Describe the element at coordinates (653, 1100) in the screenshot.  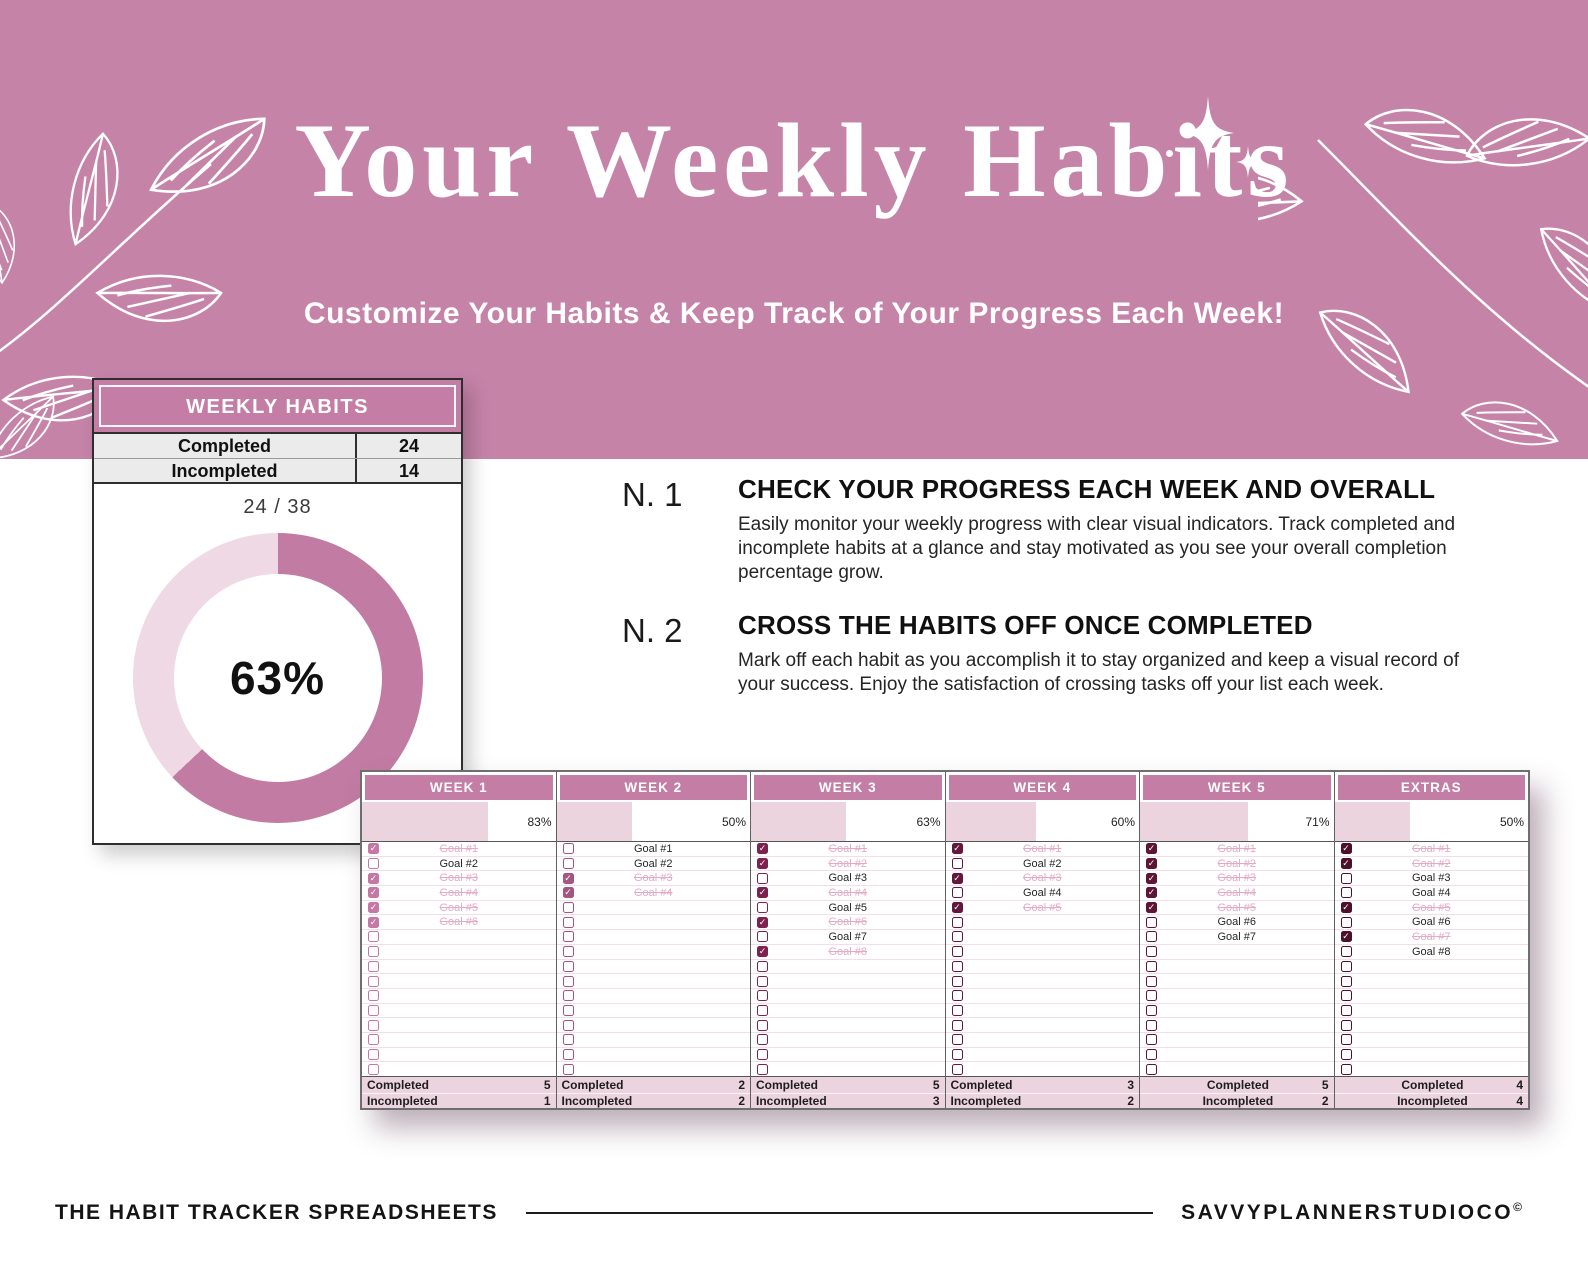
I see `incompleted-row: Incompleted 2` at that location.